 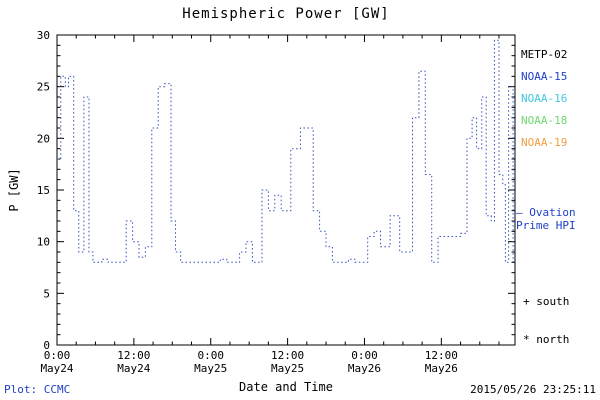 I want to click on legend-item-noaa-18: NOAA-18, so click(x=544, y=120).